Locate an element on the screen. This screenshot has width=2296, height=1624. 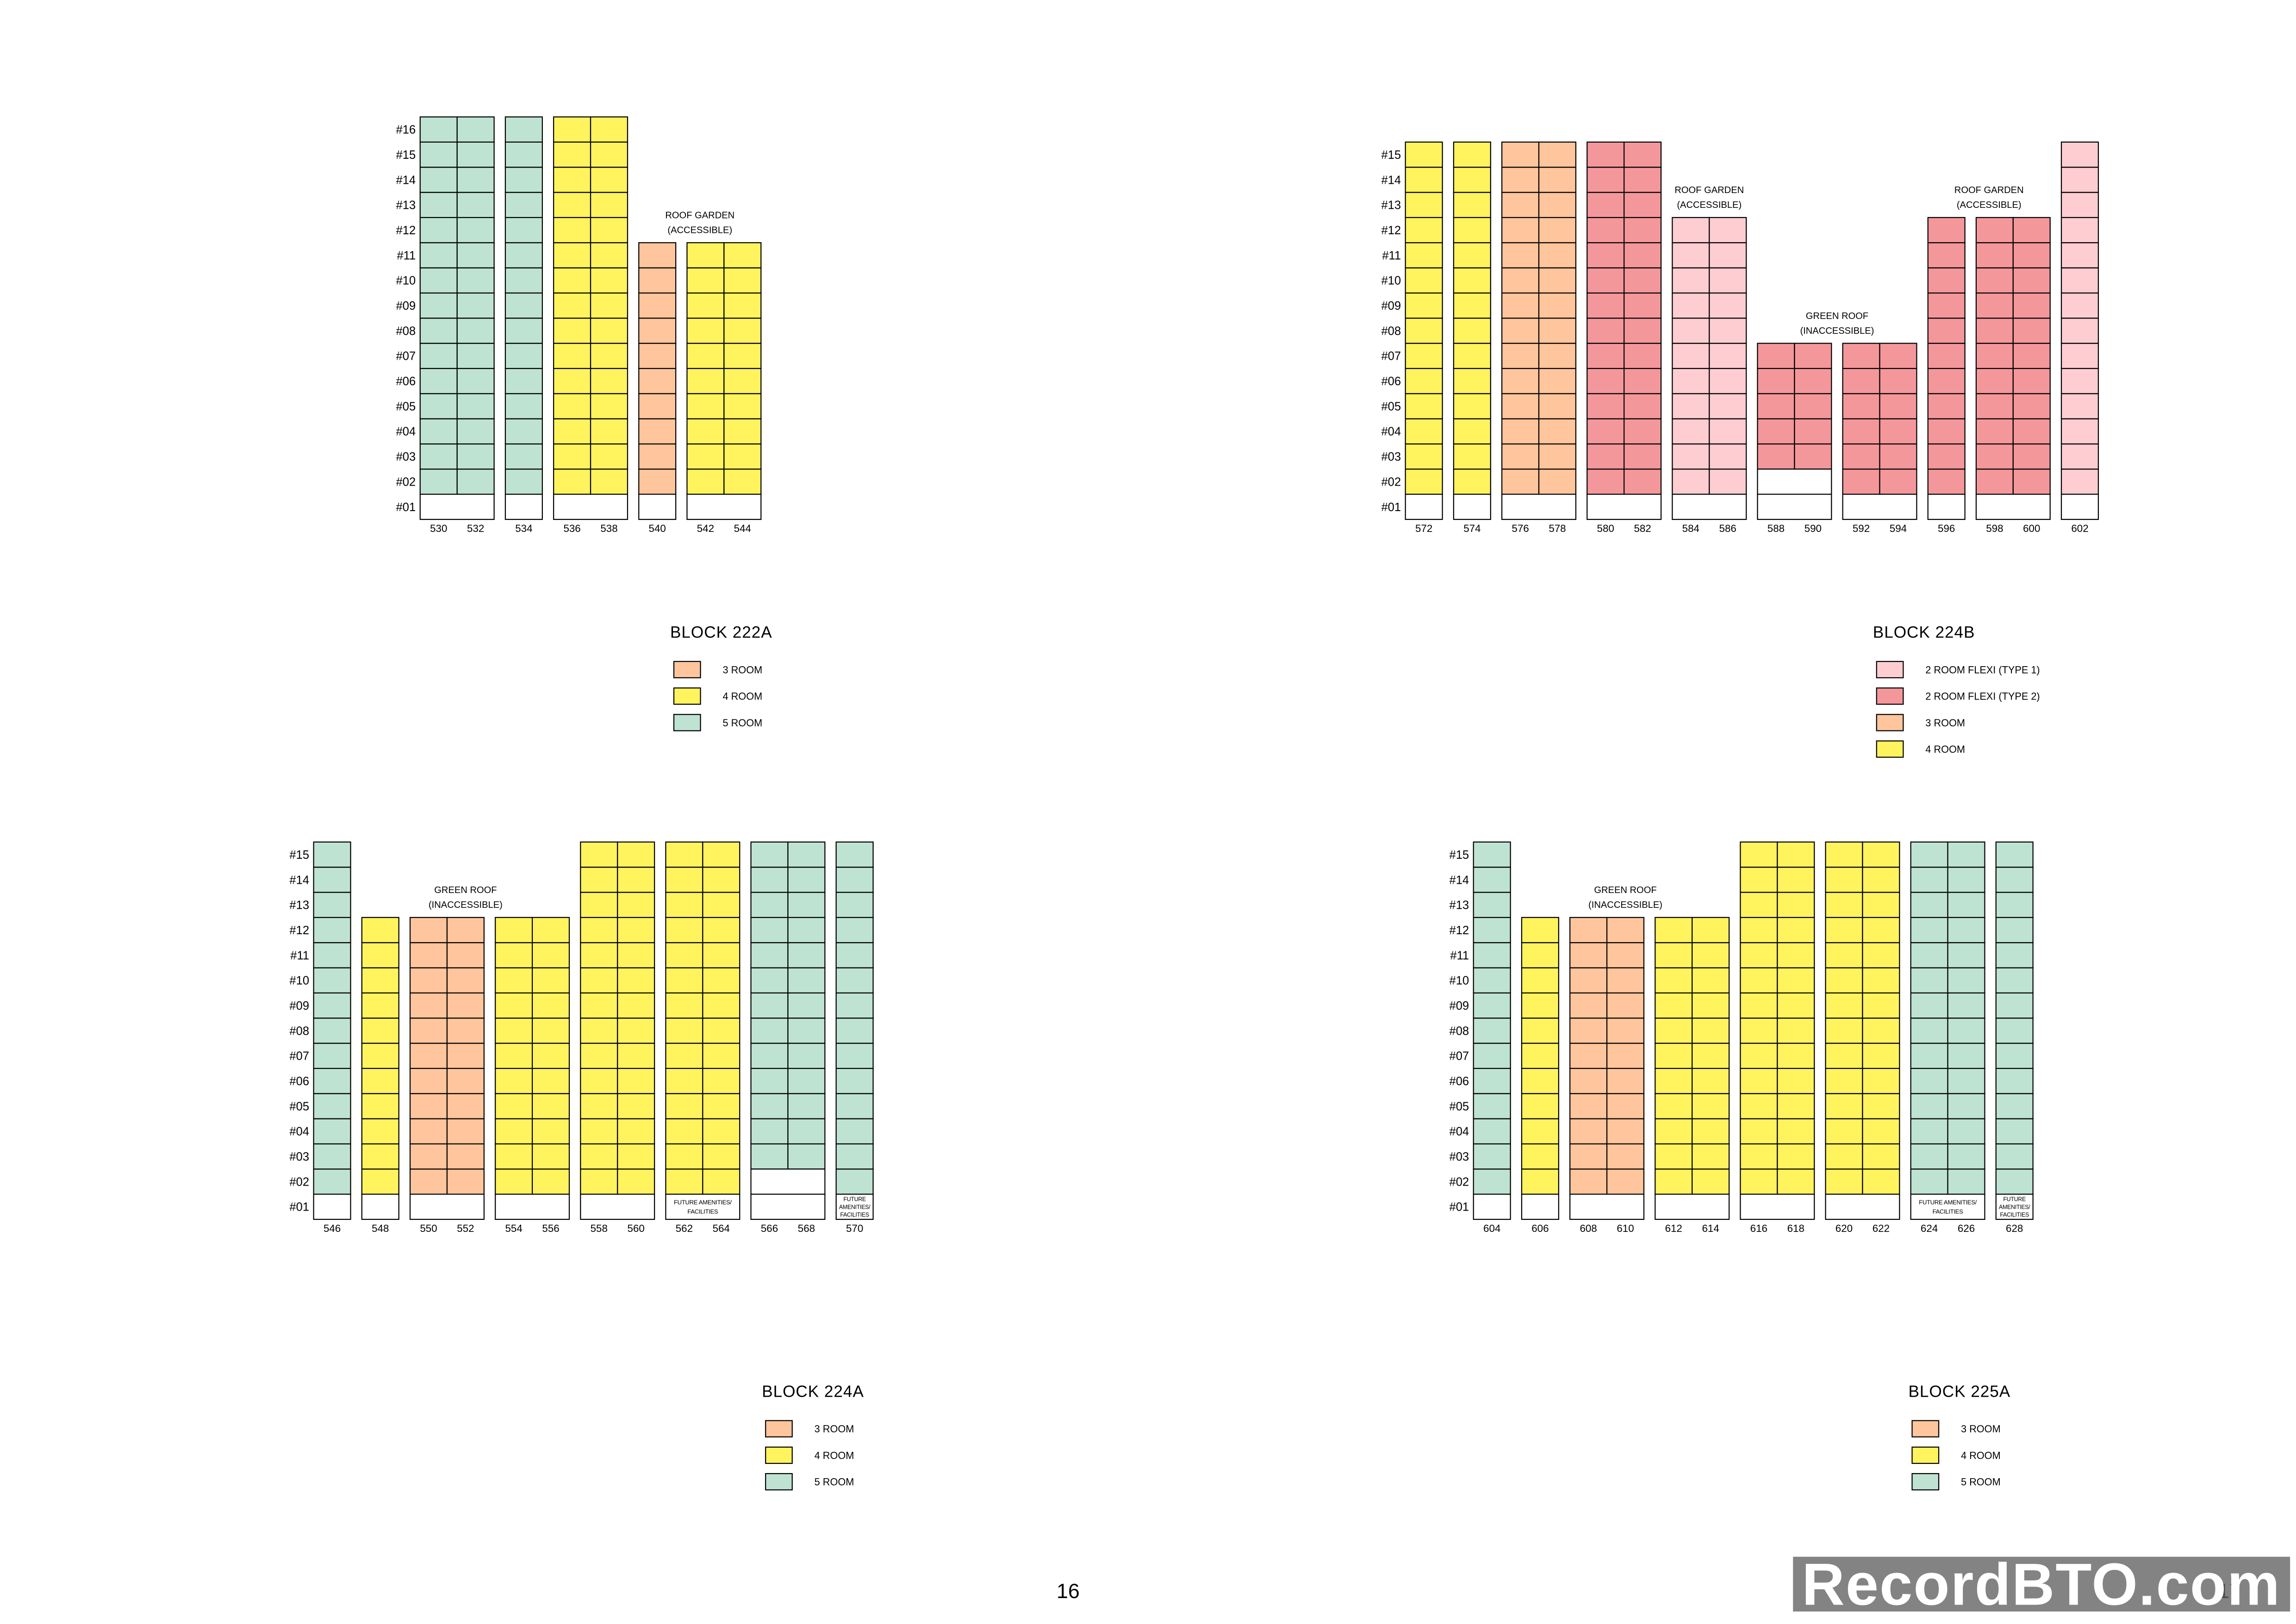
future-amenities-label: FACILITIES is located at coordinates (1948, 1211).